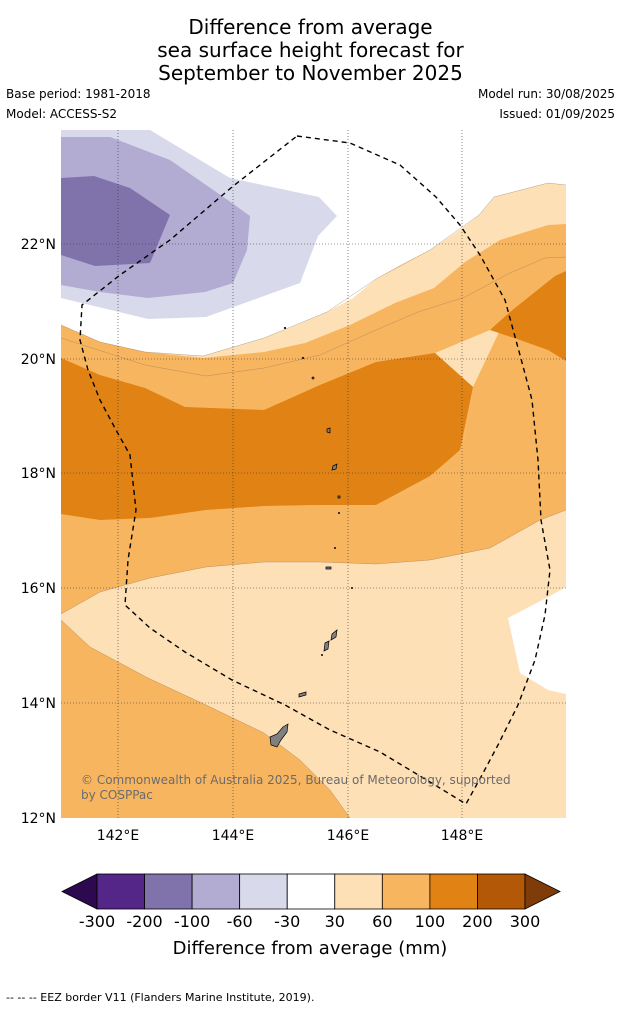  I want to click on mariana-islands, so click(311, 537).